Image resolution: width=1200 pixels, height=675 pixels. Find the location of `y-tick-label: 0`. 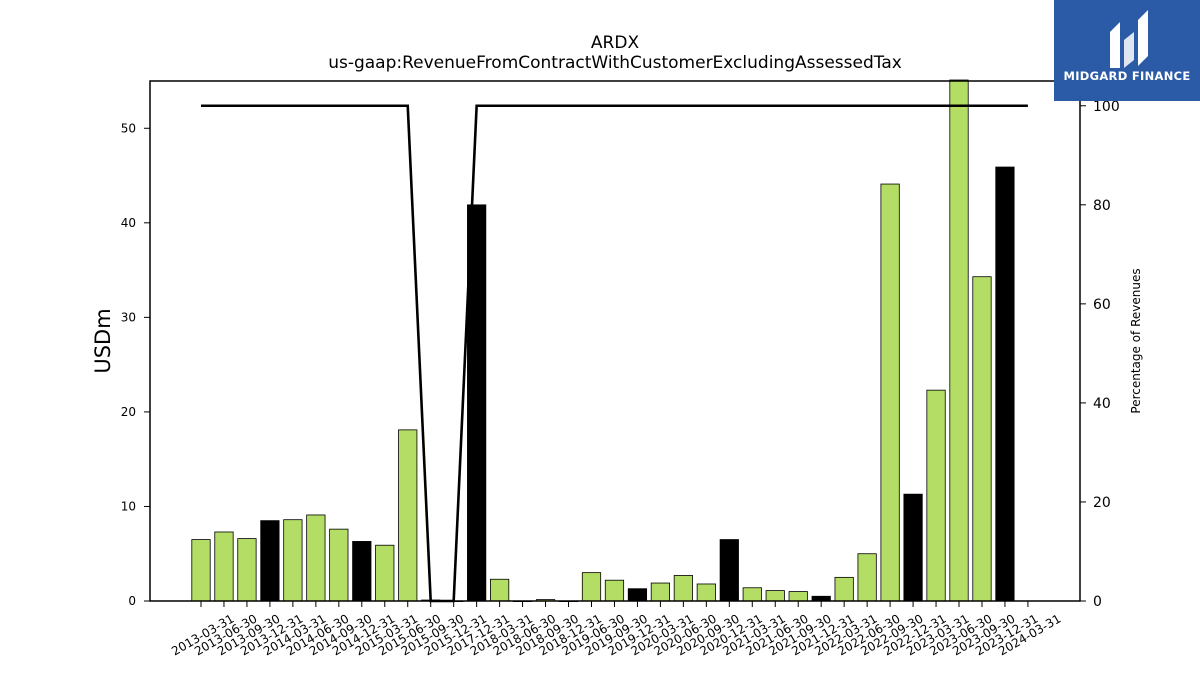

y-tick-label: 0 is located at coordinates (132, 601).